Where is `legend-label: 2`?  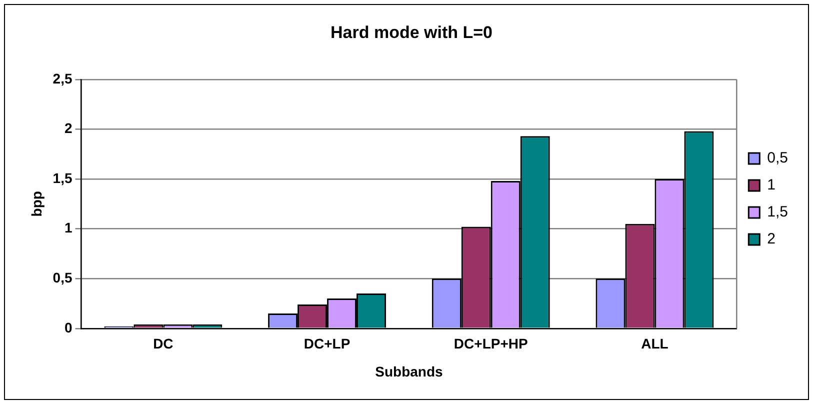
legend-label: 2 is located at coordinates (771, 239).